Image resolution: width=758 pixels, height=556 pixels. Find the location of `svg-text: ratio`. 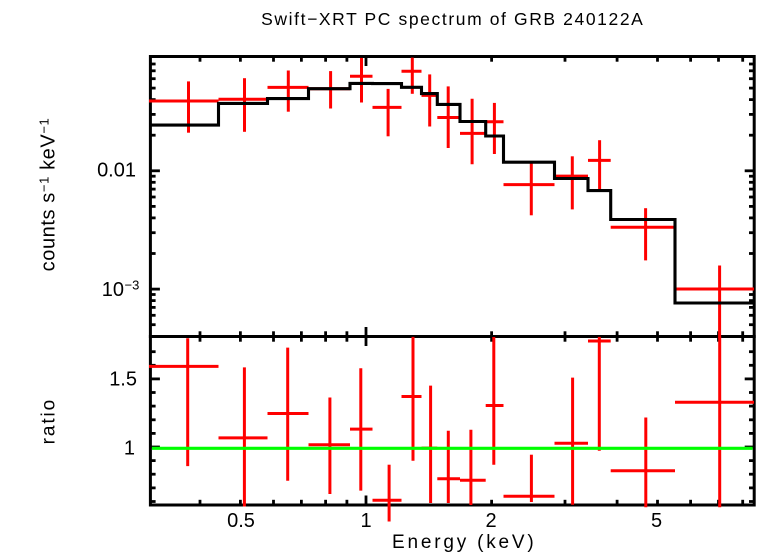

svg-text: ratio is located at coordinates (48, 421).